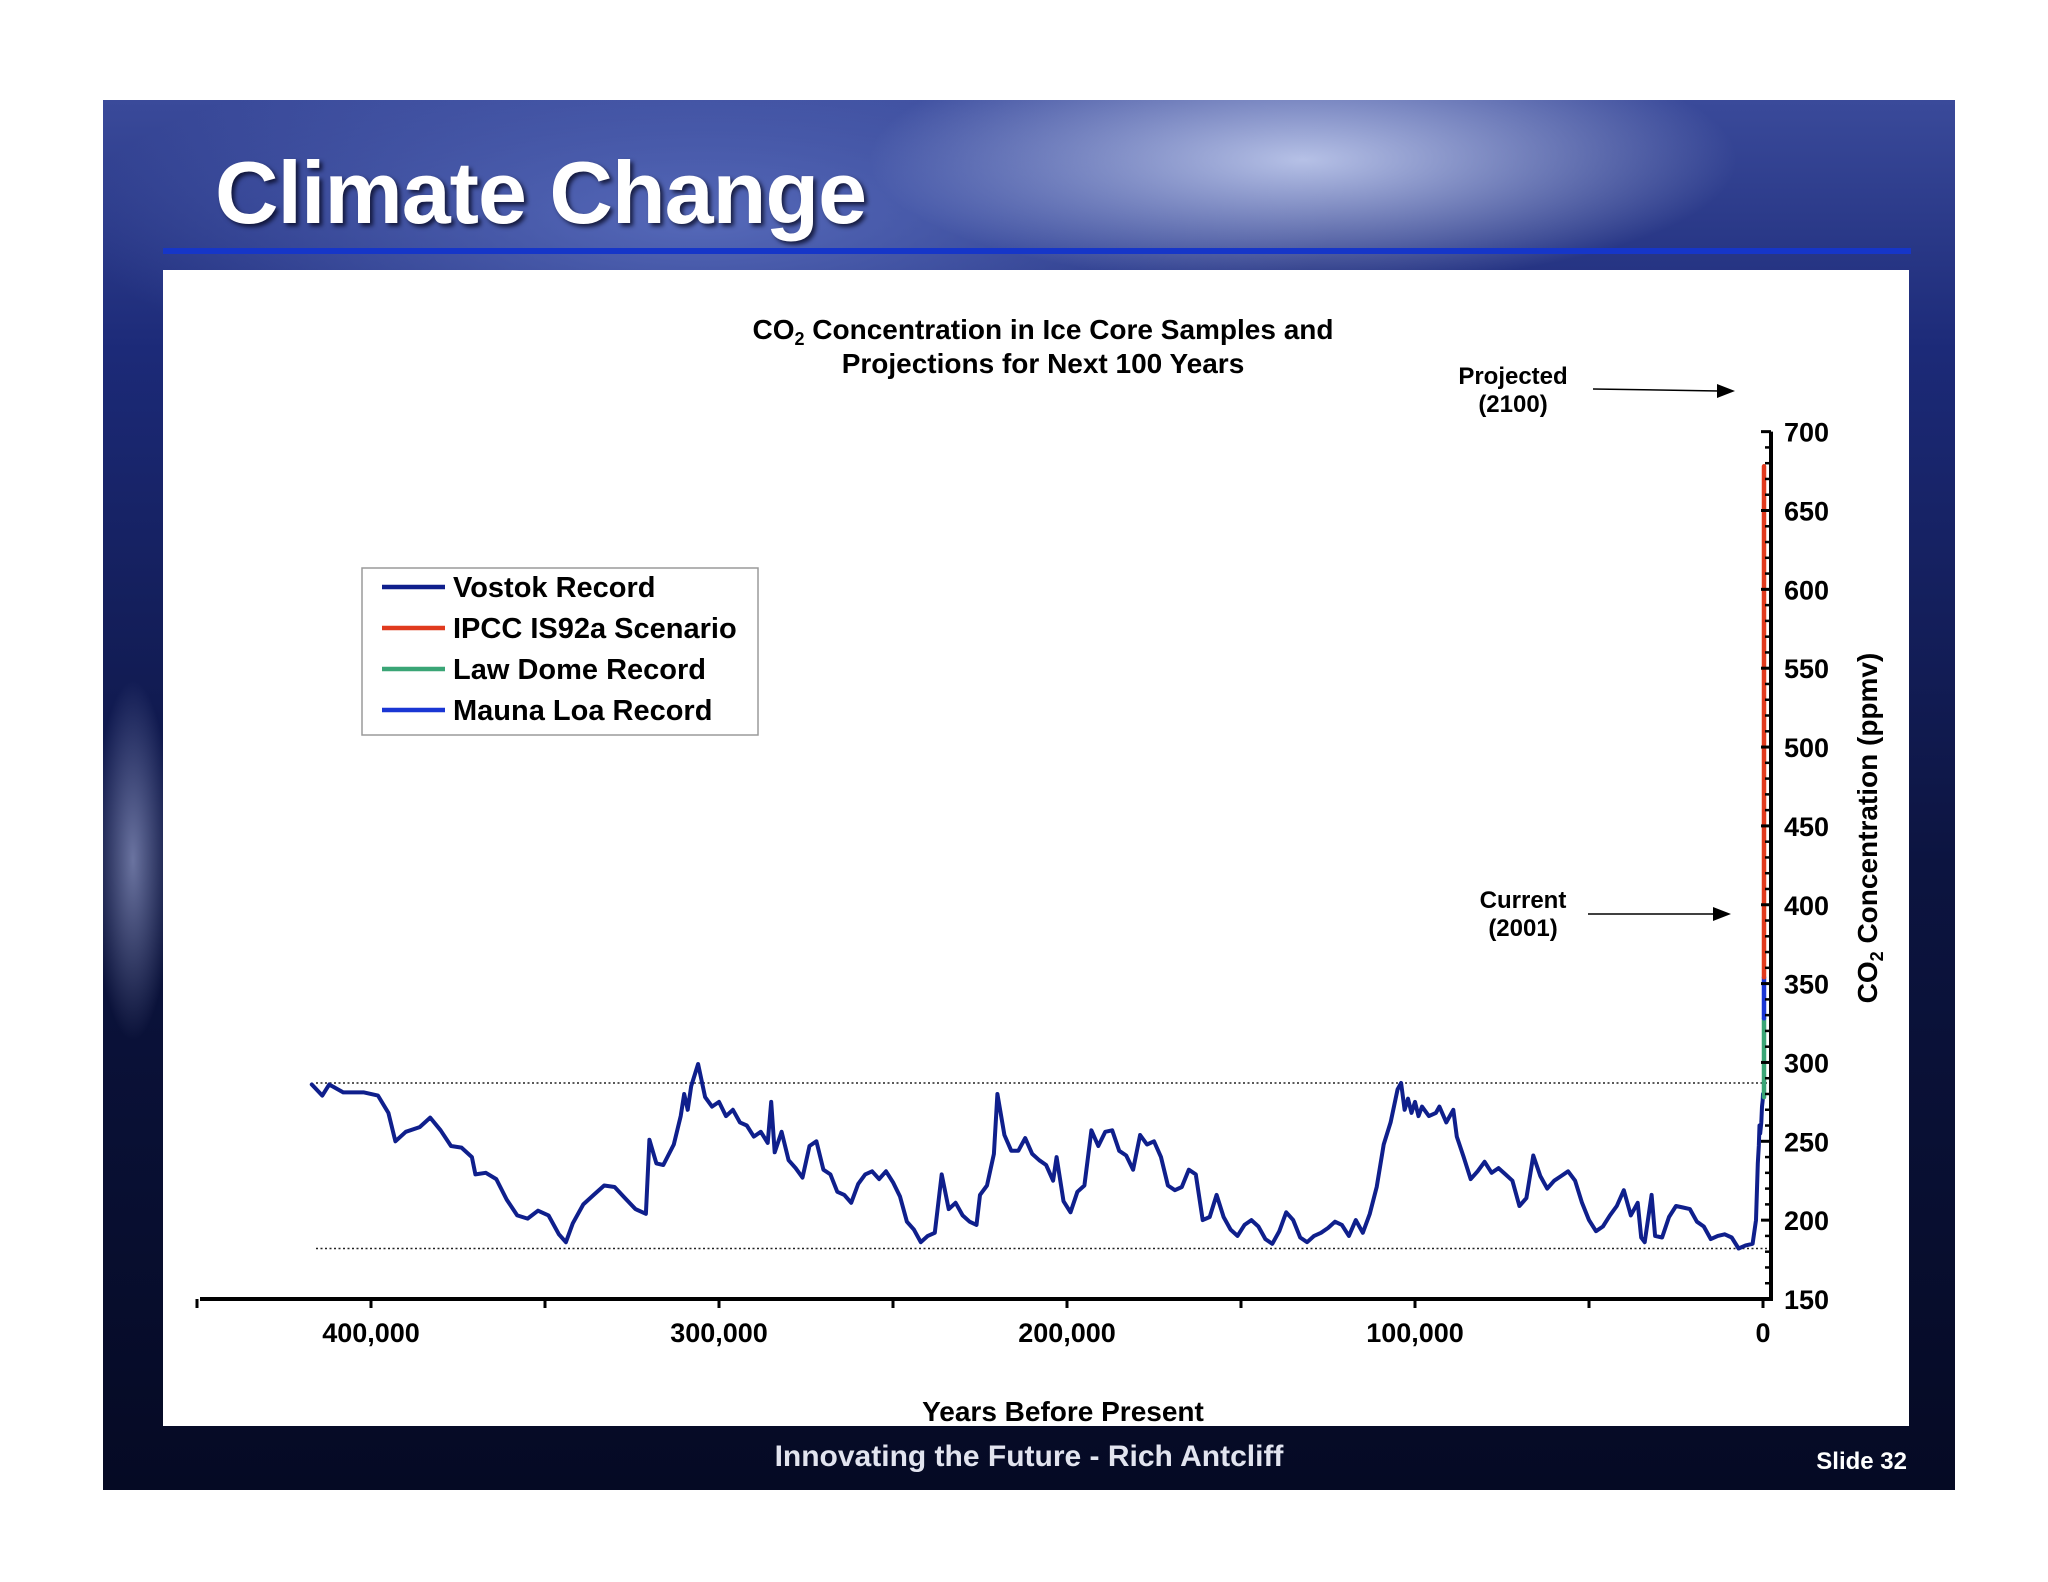 This screenshot has width=2048, height=1582. What do you see at coordinates (1867, 982) in the screenshot?
I see `y-axis-title-co: CO` at bounding box center [1867, 982].